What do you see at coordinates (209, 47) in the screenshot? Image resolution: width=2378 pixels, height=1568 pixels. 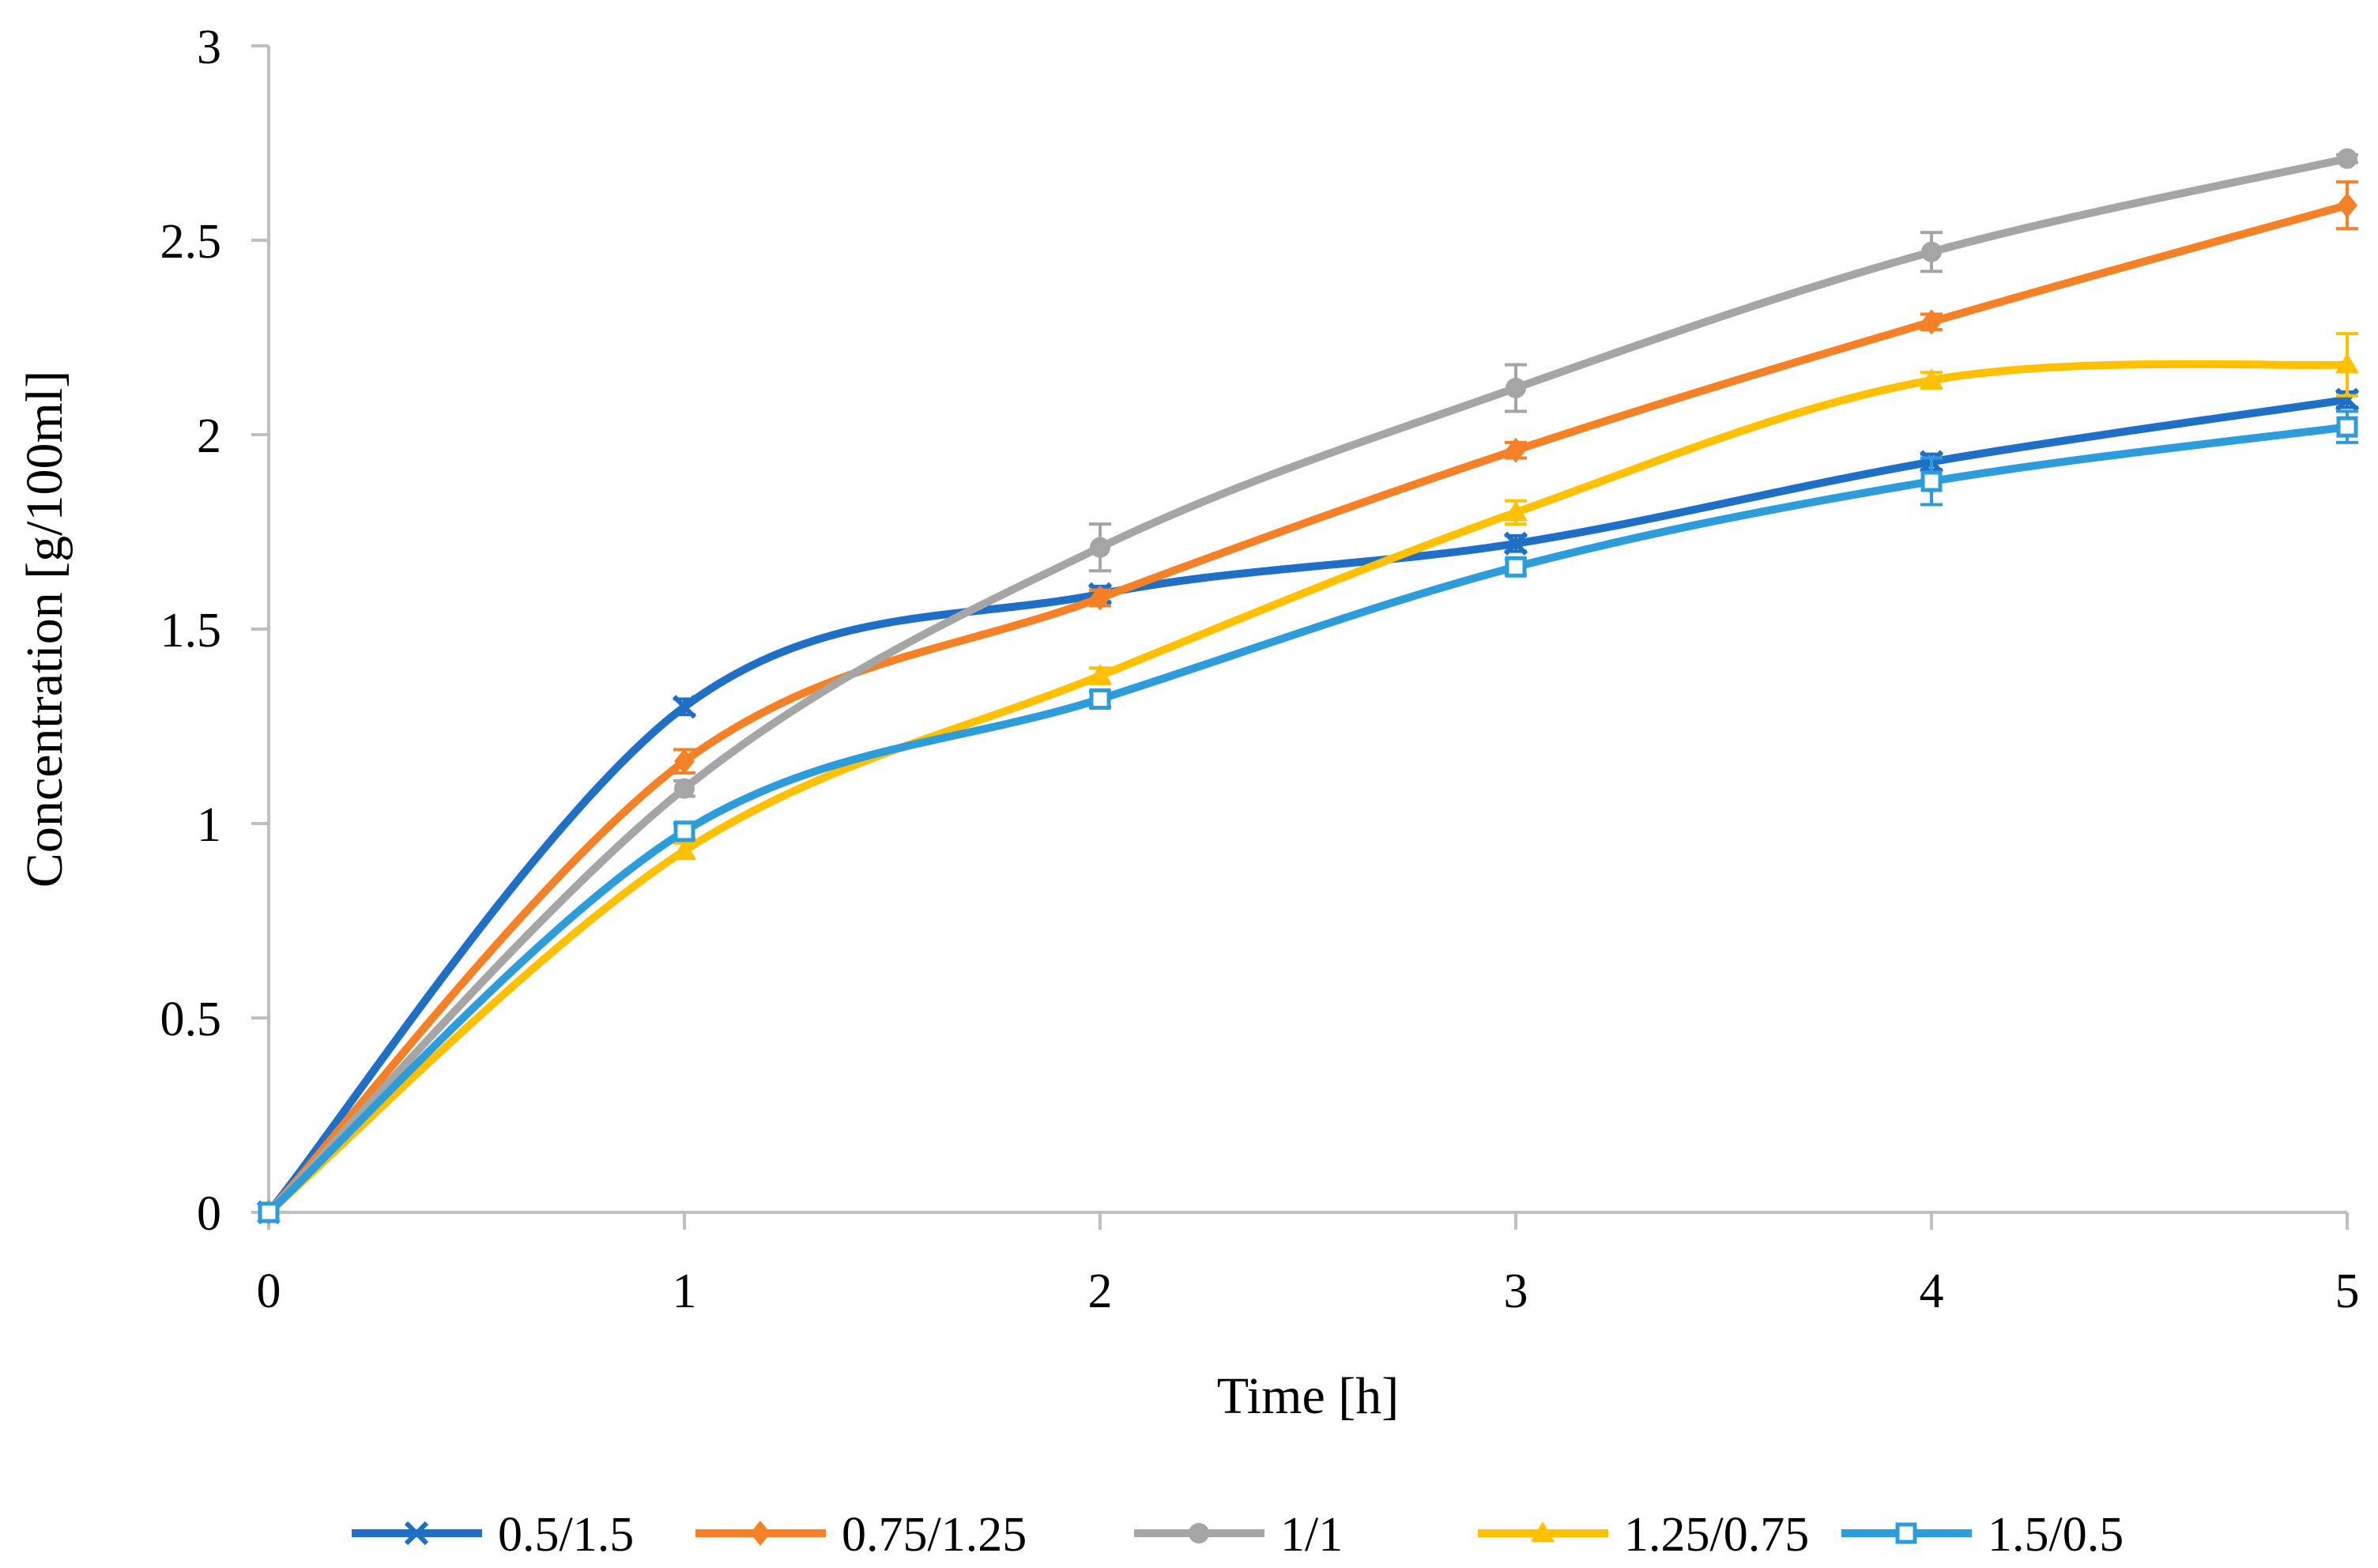 I see `y-tick-label: 3` at bounding box center [209, 47].